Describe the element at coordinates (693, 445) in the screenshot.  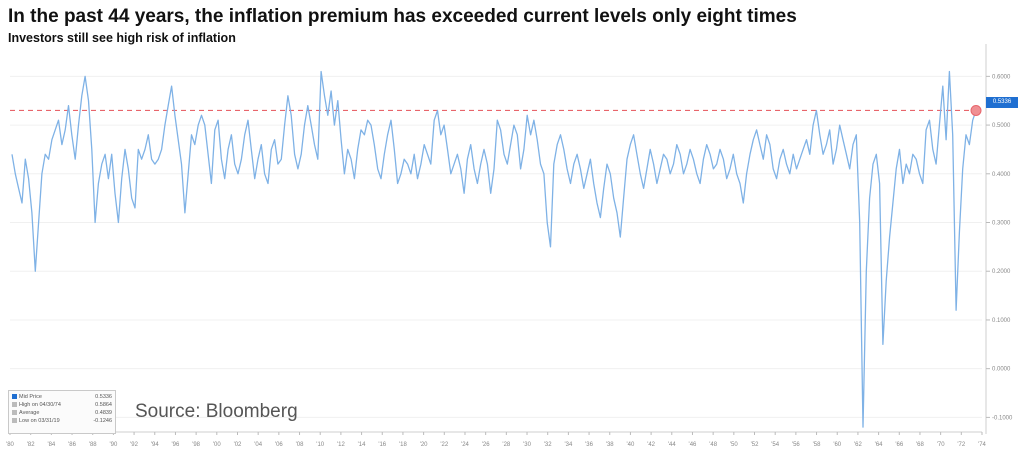
I see `x-tick-label: '46` at that location.